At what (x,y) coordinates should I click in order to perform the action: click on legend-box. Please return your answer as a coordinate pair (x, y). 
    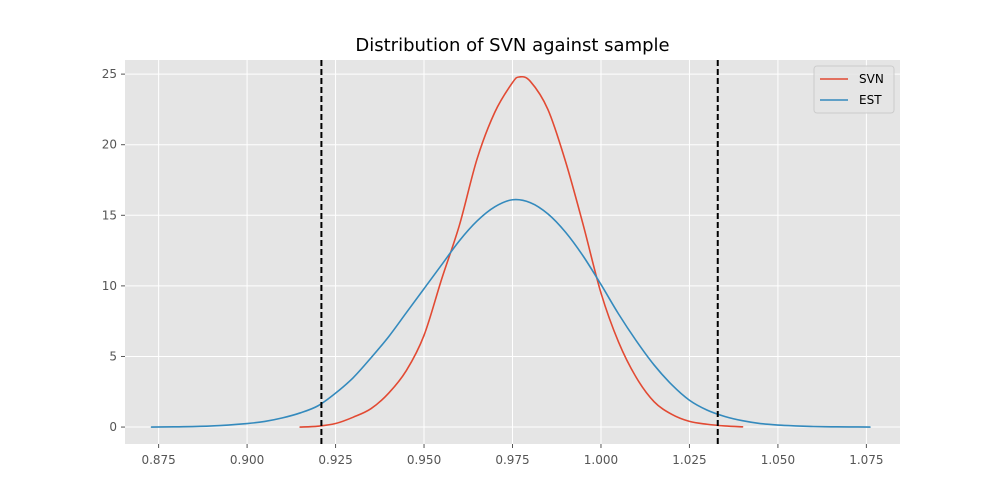
    Looking at the image, I should click on (854, 89).